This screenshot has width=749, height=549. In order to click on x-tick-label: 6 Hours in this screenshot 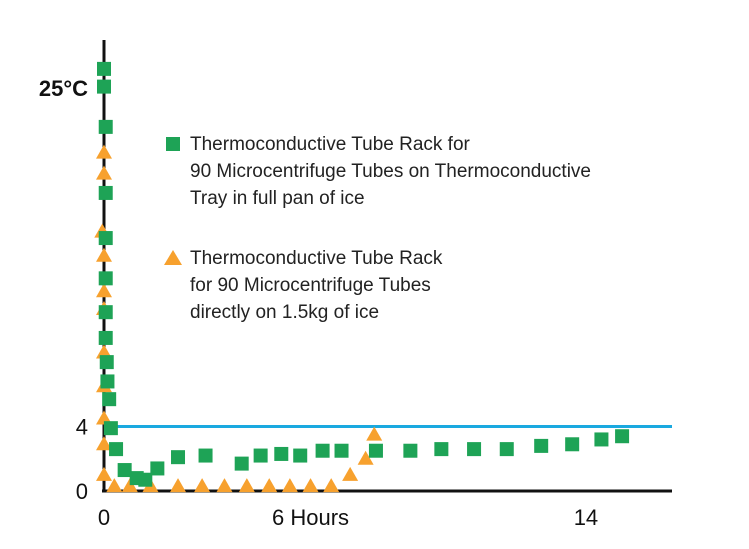, I will do `click(310, 517)`.